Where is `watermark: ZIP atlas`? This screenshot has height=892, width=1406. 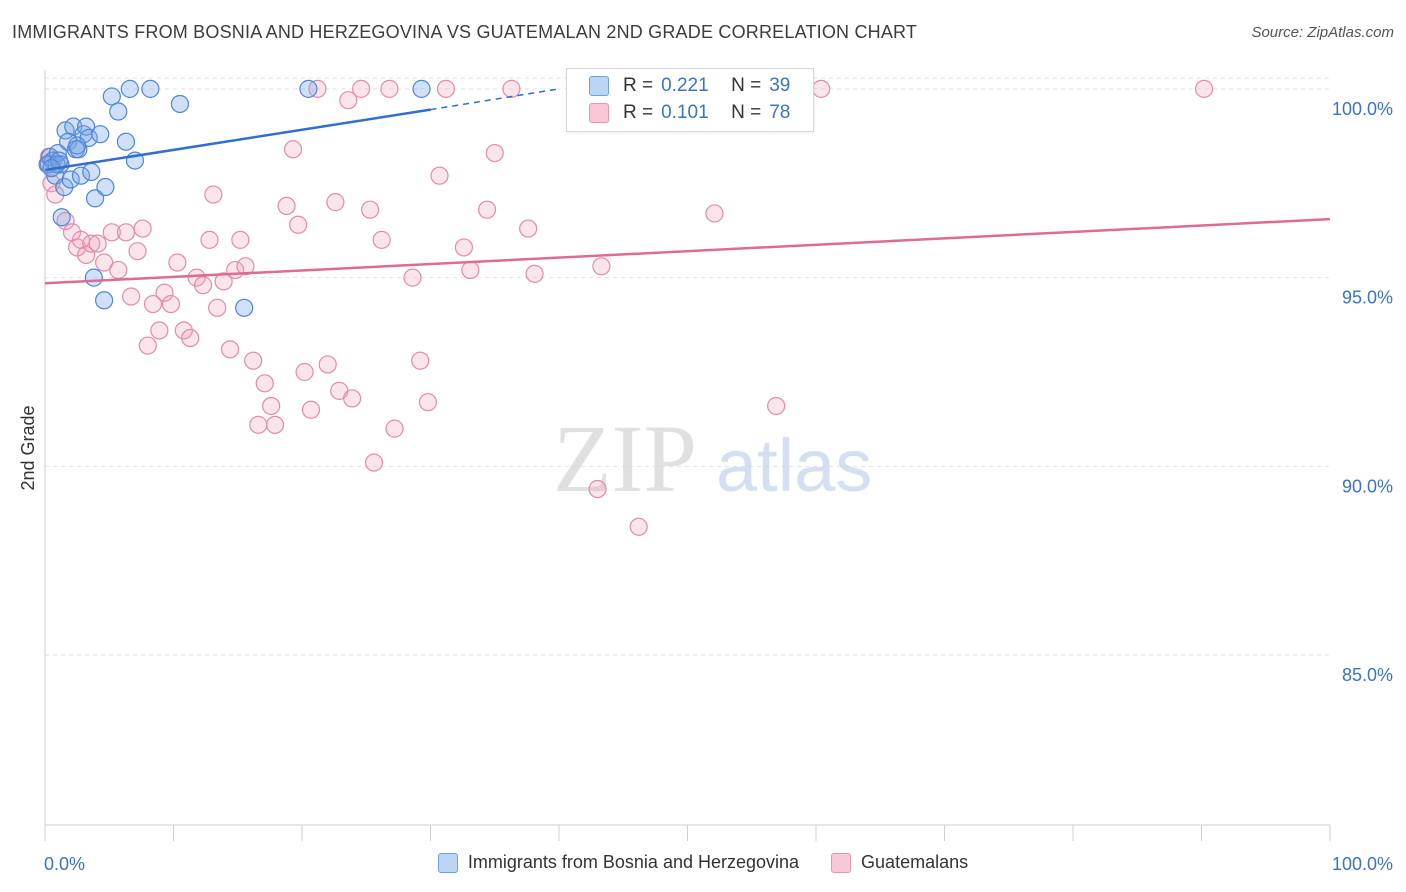
watermark: ZIP atlas is located at coordinates (712, 458).